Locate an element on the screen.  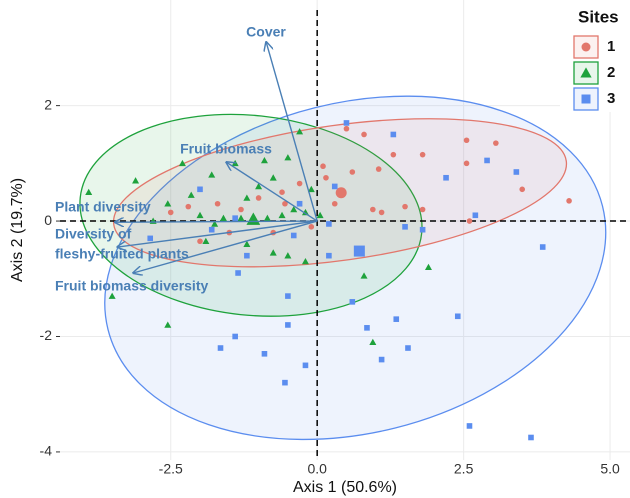
legend-label: 3 is located at coordinates (611, 98).